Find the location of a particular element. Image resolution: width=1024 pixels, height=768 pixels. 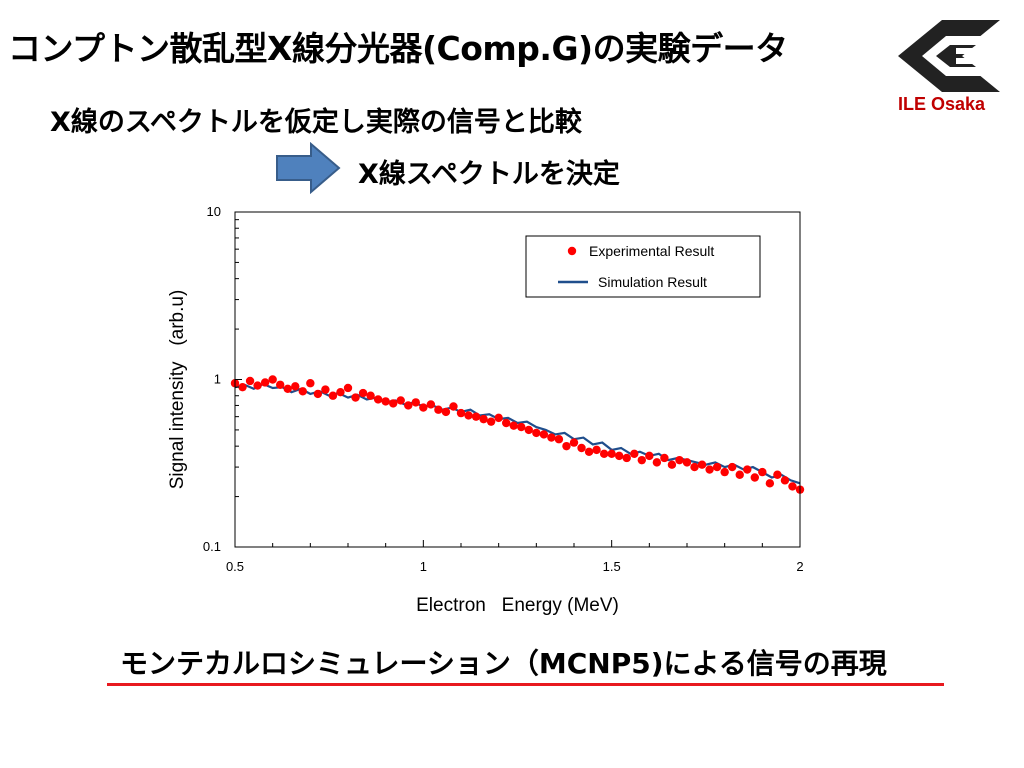

slide-subtitle: X線のスペクトルを仮定し実際の信号と比較 is located at coordinates (316, 122).